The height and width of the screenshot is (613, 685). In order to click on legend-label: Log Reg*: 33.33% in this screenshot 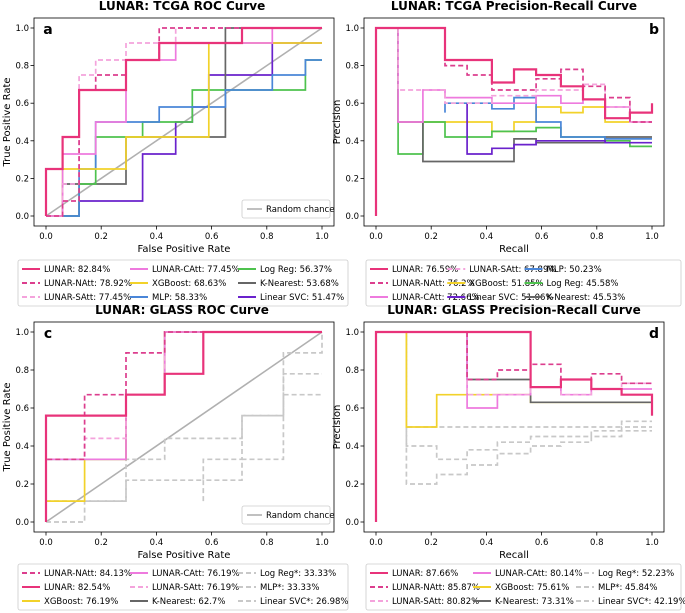, I will do `click(298, 574)`.